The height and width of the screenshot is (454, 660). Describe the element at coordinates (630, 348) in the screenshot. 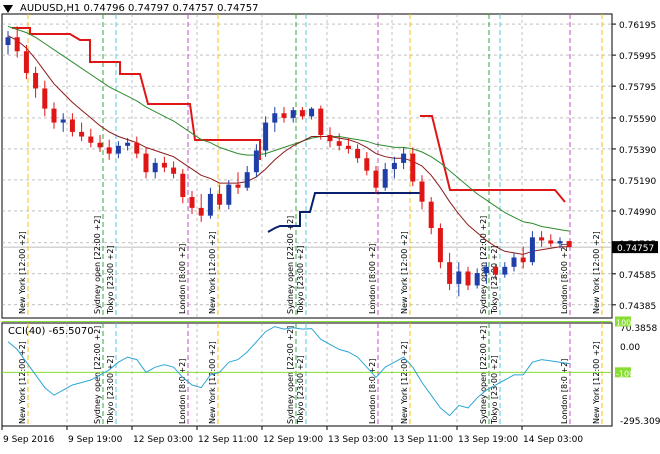

I see `cci-tick-label: 0.00` at that location.